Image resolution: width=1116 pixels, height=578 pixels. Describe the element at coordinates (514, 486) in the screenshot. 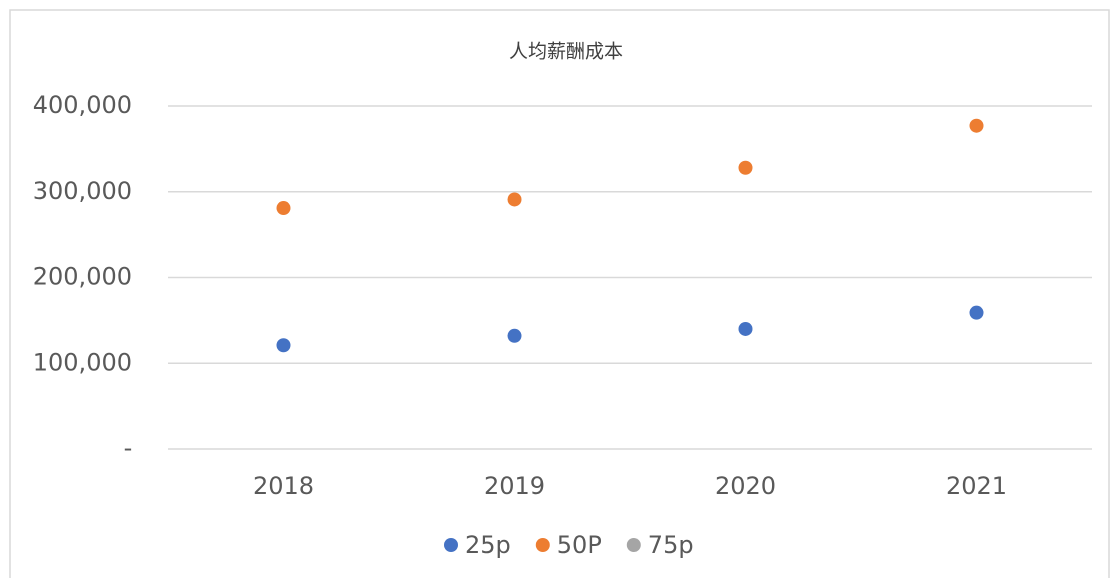

I see `x-tick-label: 2019` at that location.